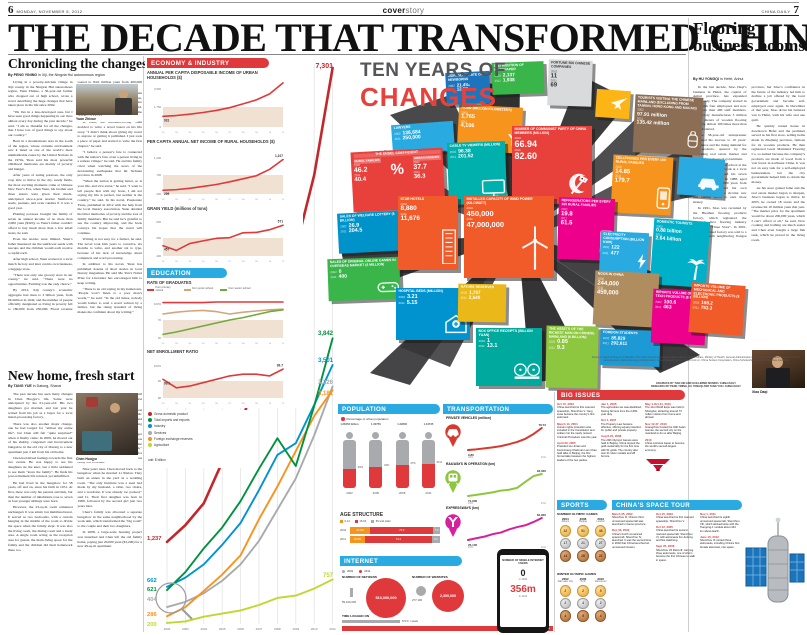  Describe the element at coordinates (527, 374) in the screenshot. I see `reels-icon` at that location.